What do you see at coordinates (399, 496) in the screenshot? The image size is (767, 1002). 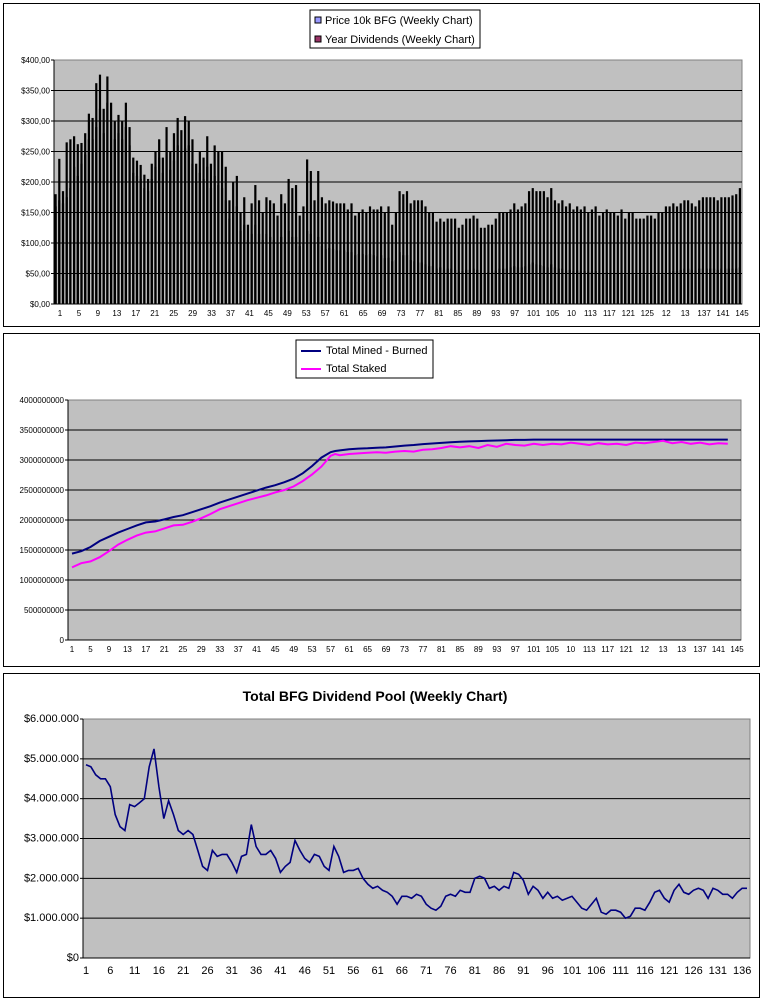 I see `mined-burned-line` at bounding box center [399, 496].